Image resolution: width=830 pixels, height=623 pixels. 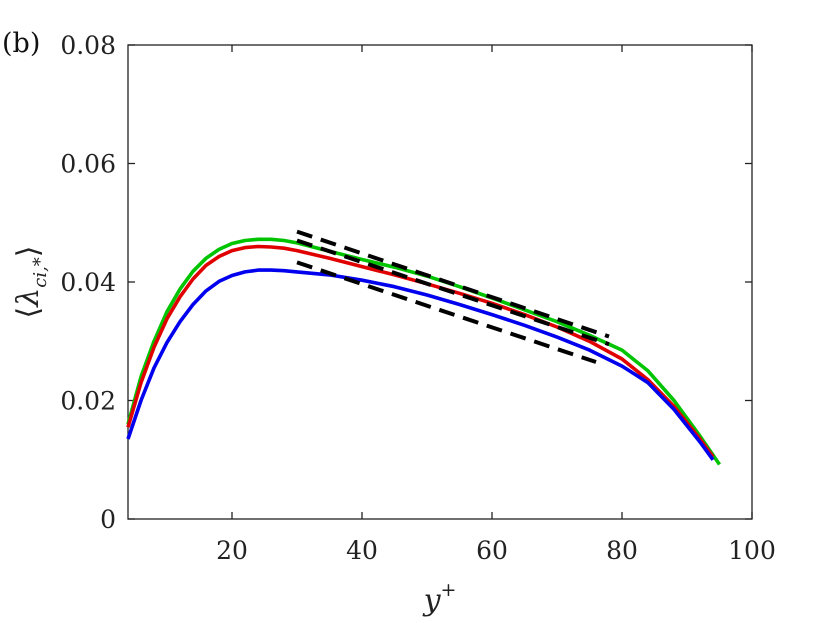 I want to click on y-tick-label: 0, so click(x=108, y=519).